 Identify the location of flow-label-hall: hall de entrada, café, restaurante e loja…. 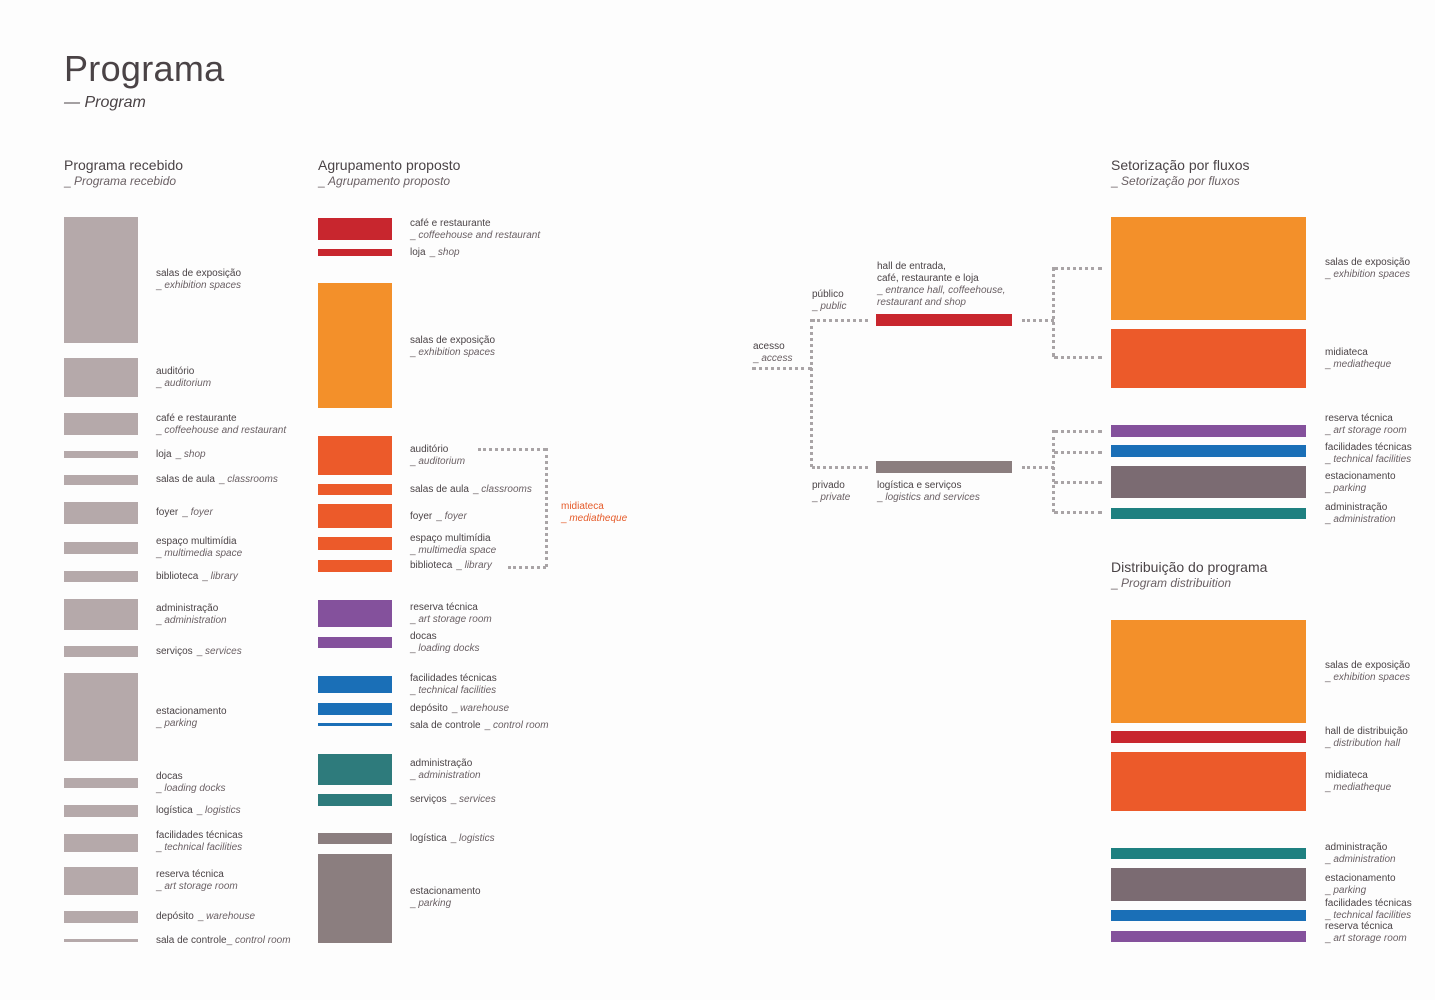
(941, 285).